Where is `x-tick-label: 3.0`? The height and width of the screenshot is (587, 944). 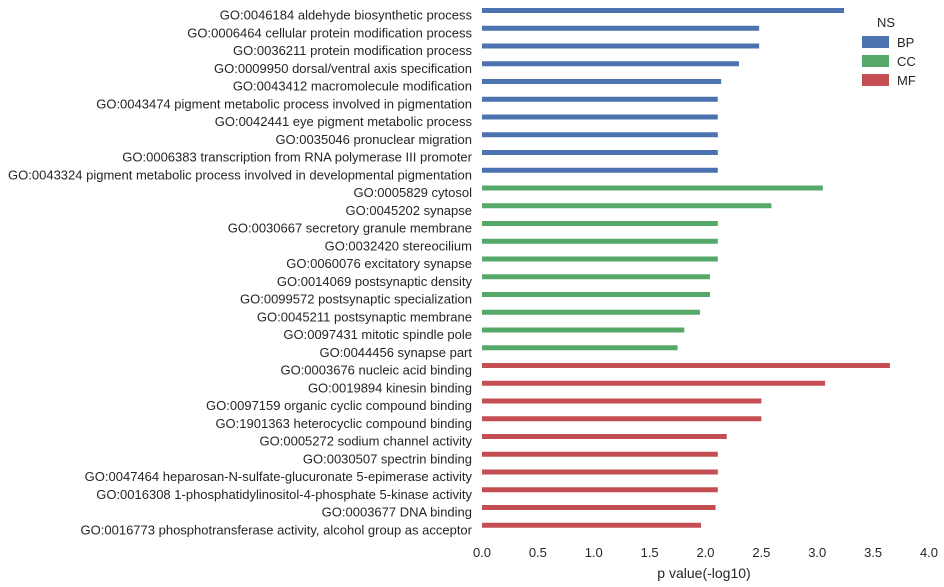
x-tick-label: 3.0 is located at coordinates (817, 552).